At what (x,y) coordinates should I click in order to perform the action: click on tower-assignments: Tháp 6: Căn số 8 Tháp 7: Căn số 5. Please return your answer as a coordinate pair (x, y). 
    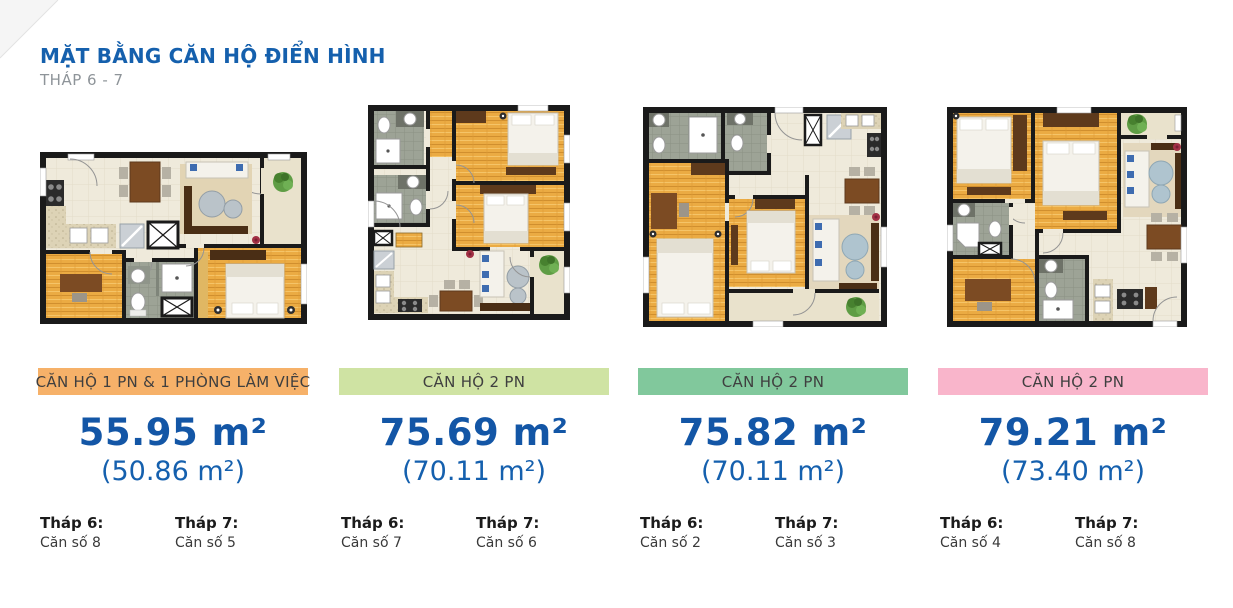
    Looking at the image, I should click on (175, 532).